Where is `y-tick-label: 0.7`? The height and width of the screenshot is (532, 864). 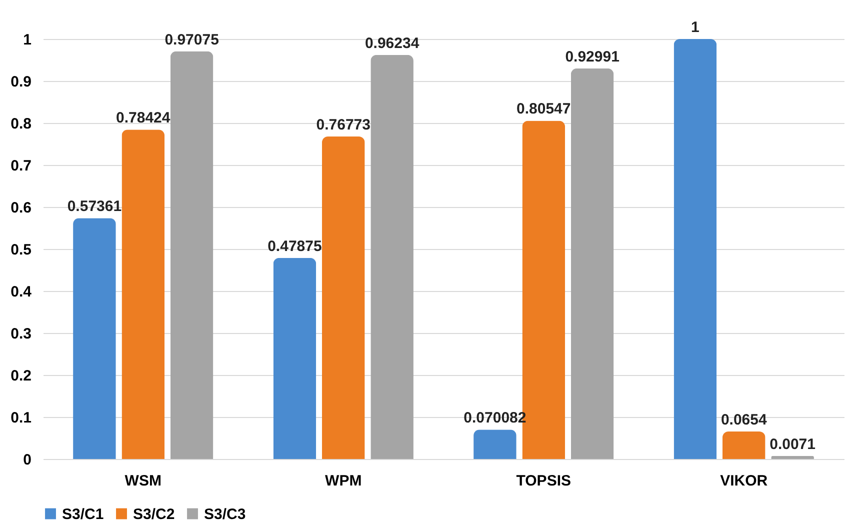 y-tick-label: 0.7 is located at coordinates (21, 166).